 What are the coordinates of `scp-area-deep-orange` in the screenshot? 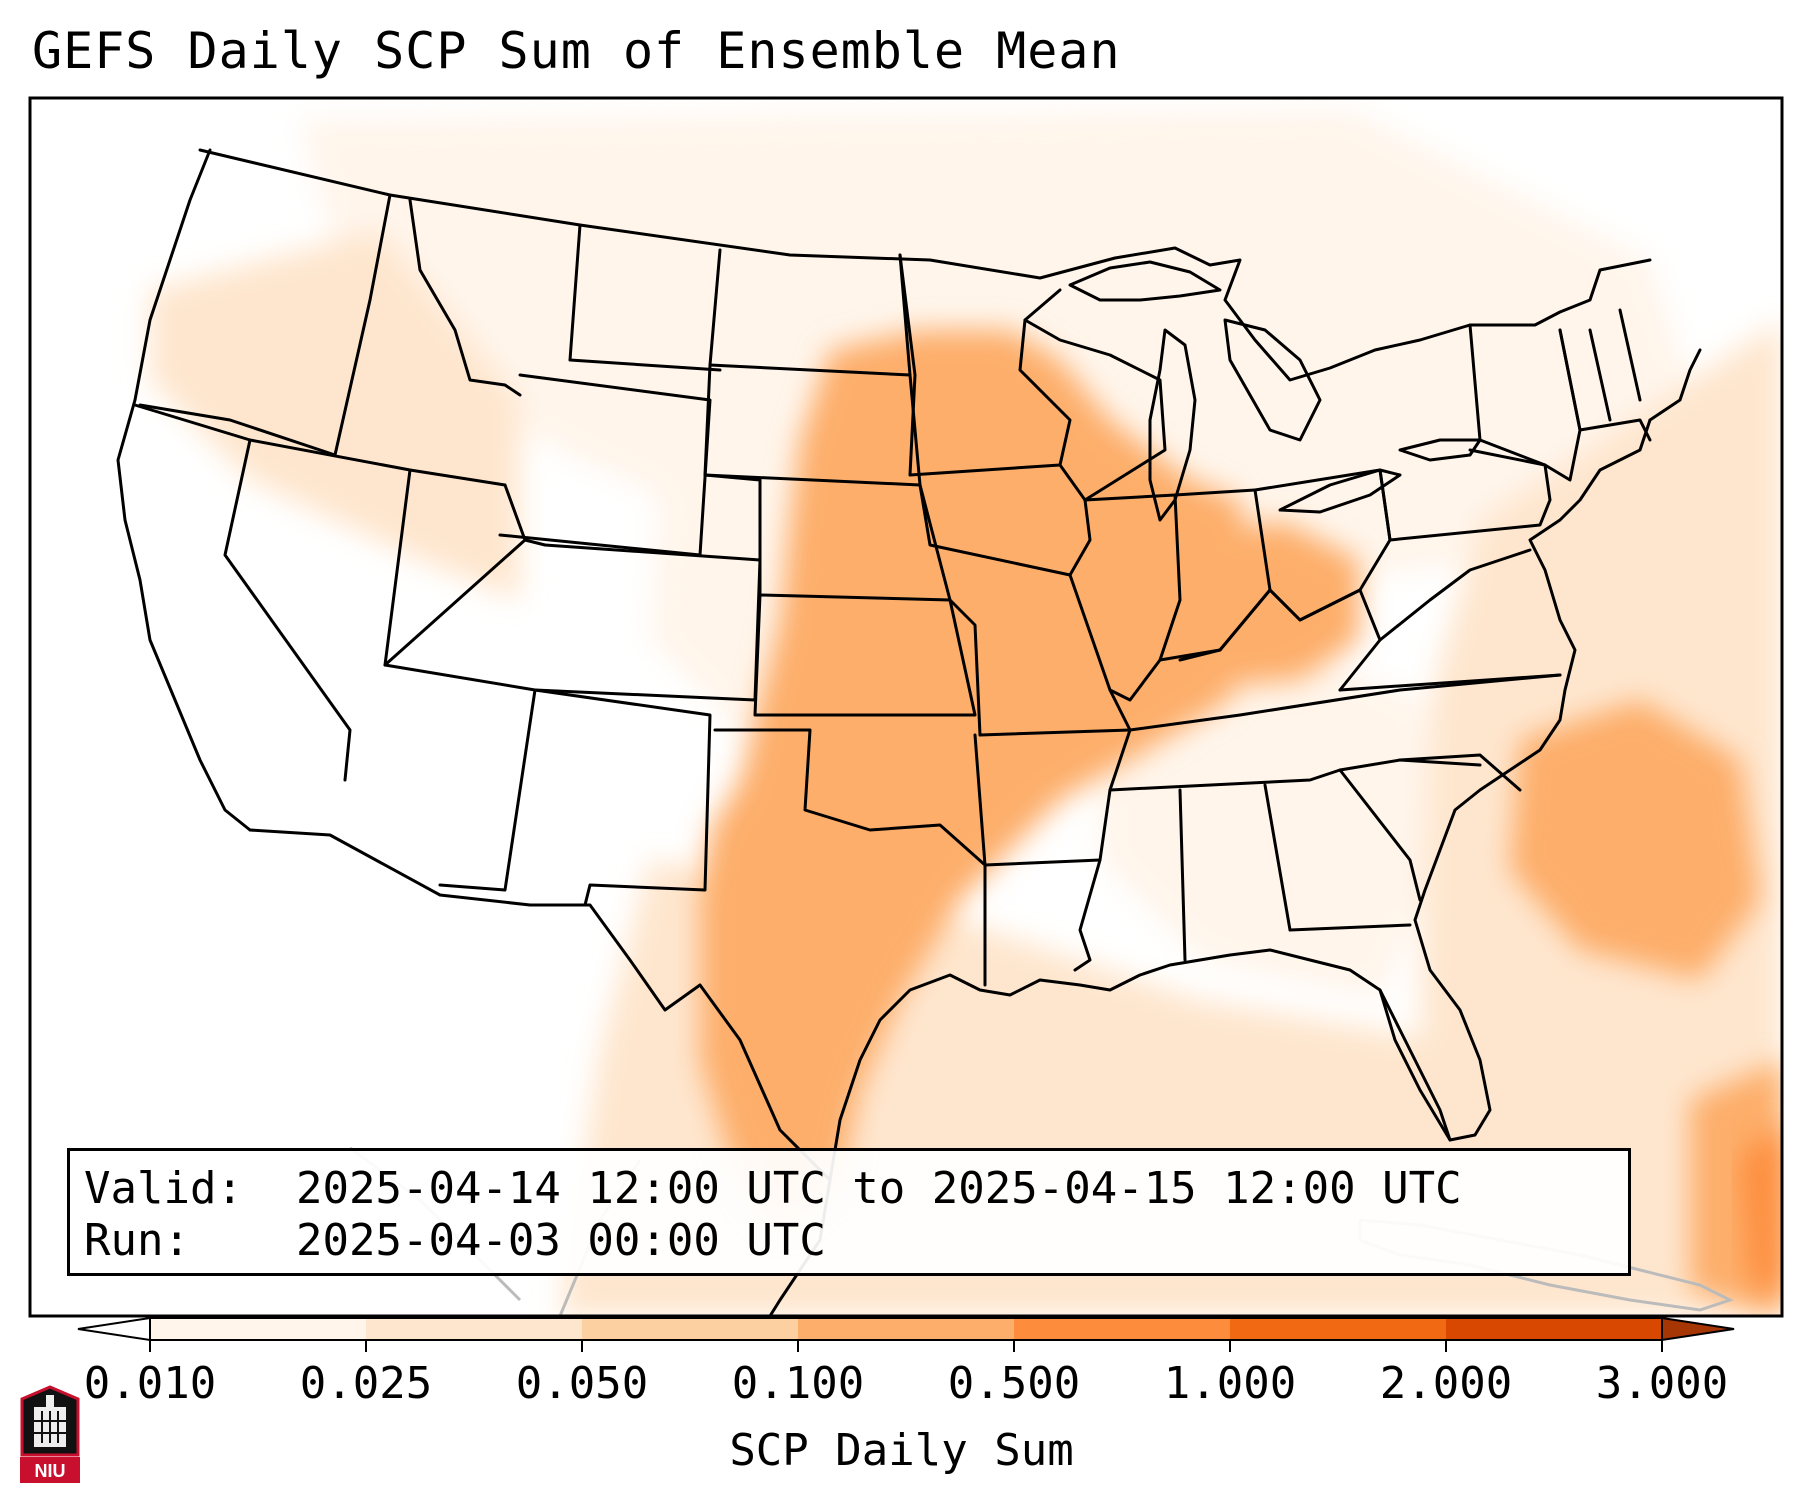 It's located at (1761, 1210).